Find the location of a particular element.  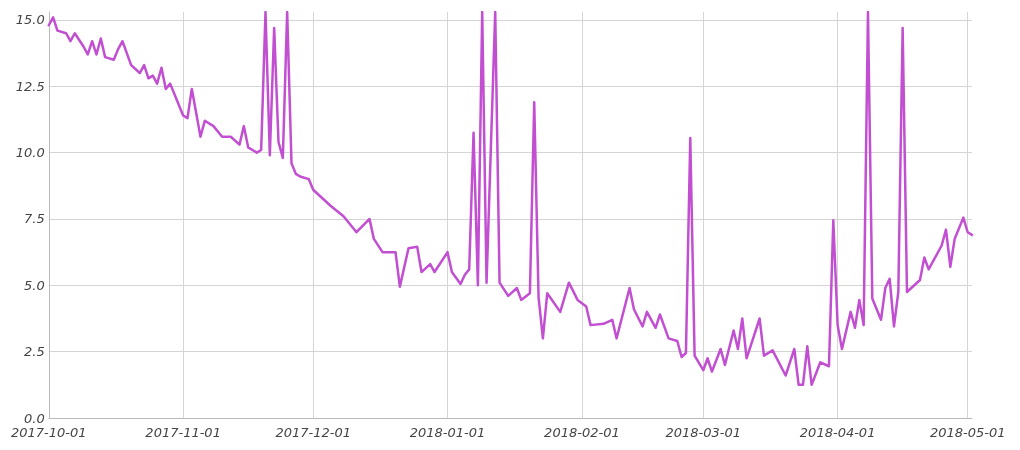

x-tick-label: 2017-10-01 is located at coordinates (48, 432).